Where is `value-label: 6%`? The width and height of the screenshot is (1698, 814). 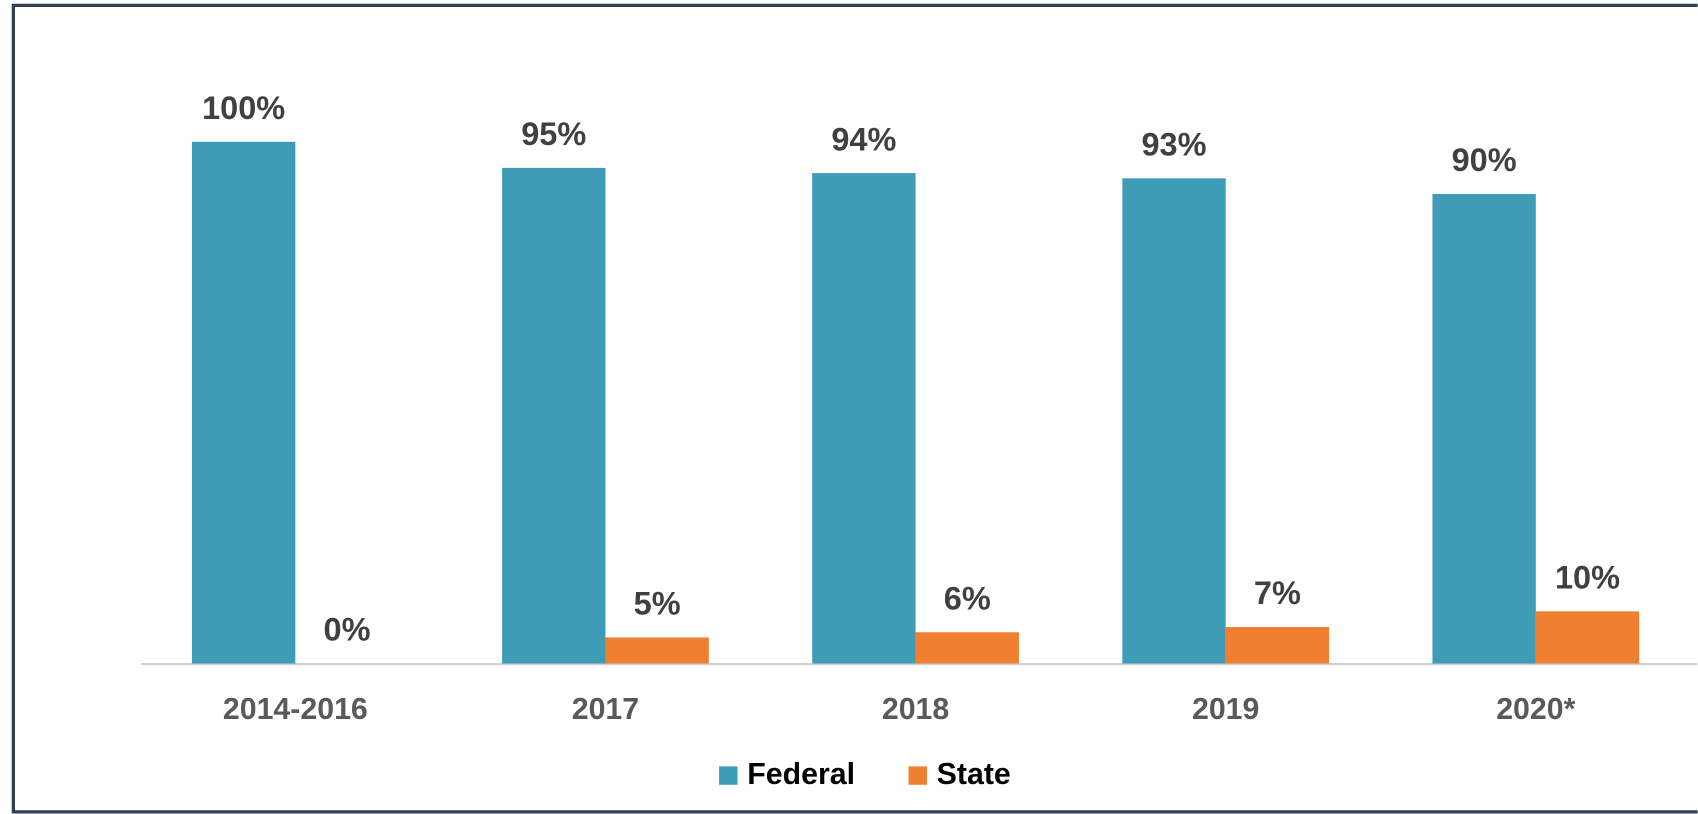 value-label: 6% is located at coordinates (967, 598).